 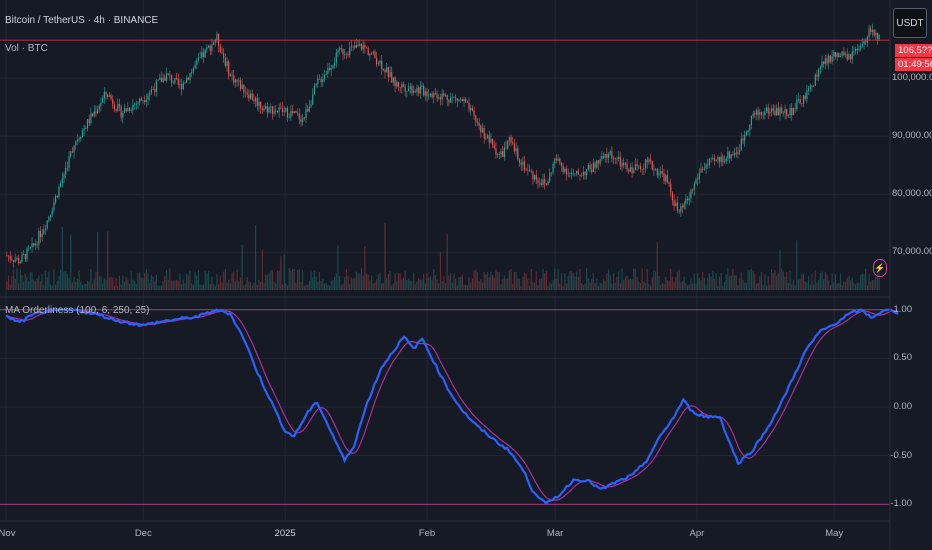 I want to click on volume-legend: Vol · BTC, so click(x=26, y=48).